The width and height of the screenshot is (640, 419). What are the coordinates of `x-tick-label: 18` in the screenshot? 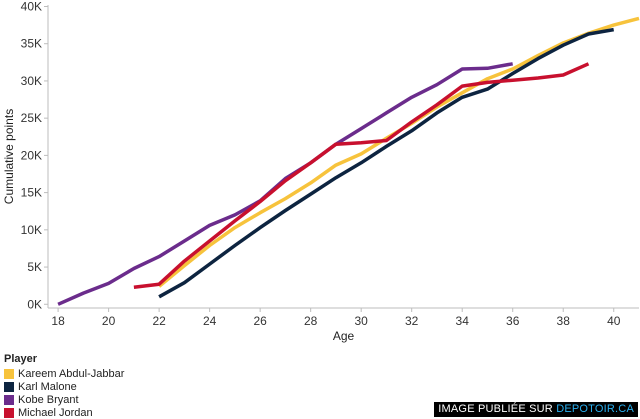 It's located at (58, 321).